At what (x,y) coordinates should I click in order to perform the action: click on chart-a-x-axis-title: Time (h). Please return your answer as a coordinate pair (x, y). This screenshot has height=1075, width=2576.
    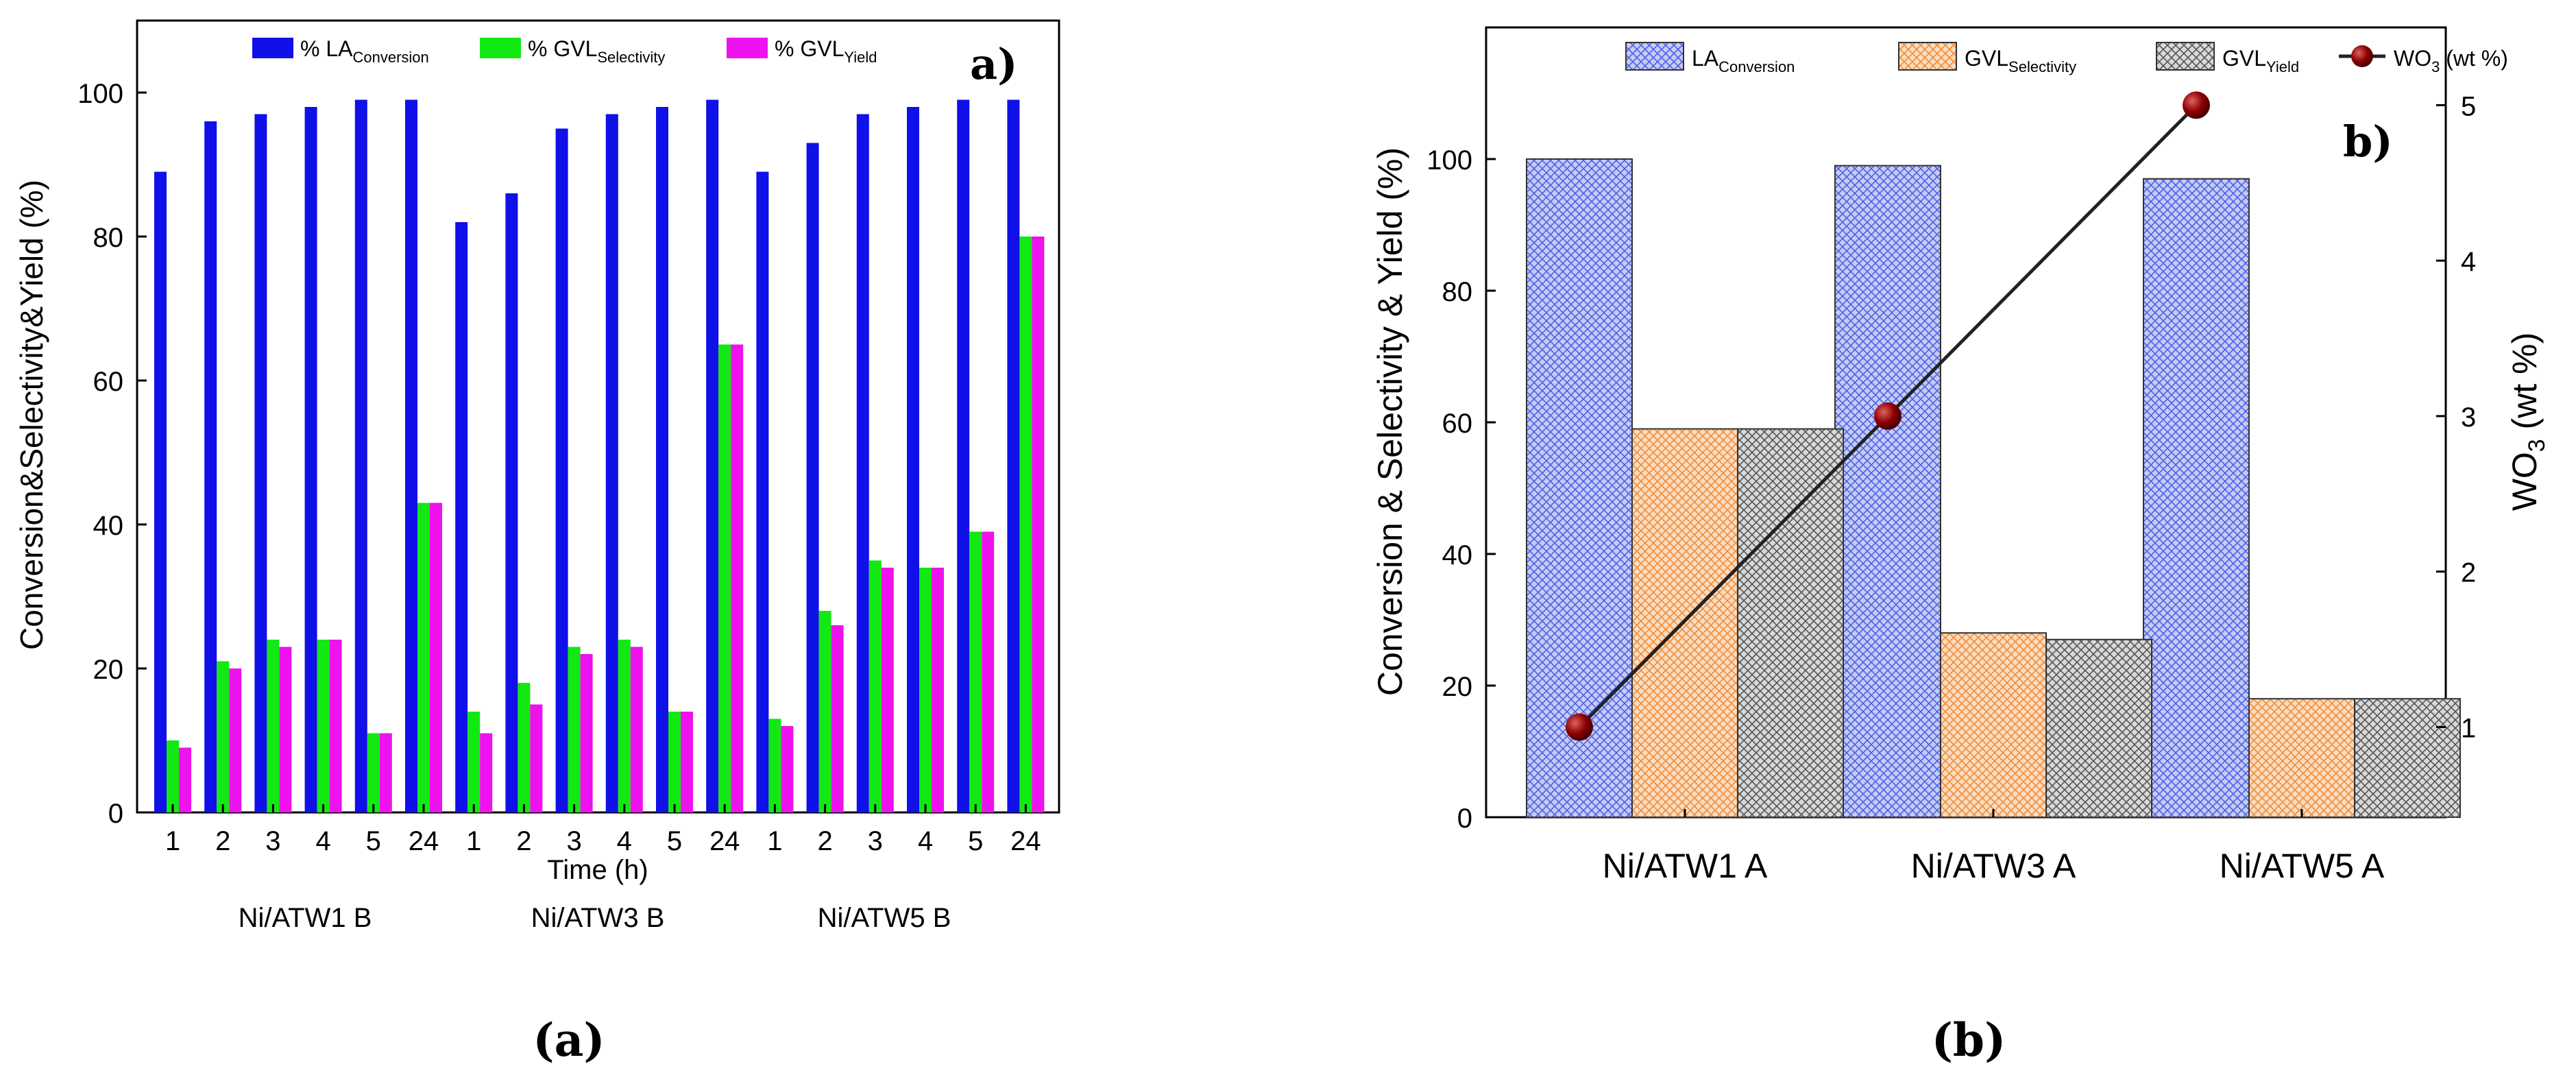
    Looking at the image, I should click on (597, 870).